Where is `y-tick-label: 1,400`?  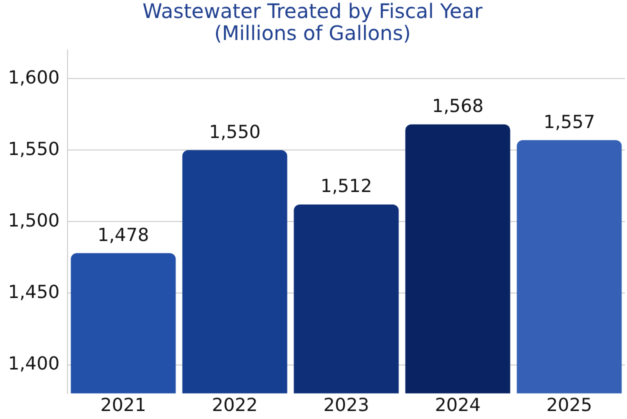
y-tick-label: 1,400 is located at coordinates (34, 363).